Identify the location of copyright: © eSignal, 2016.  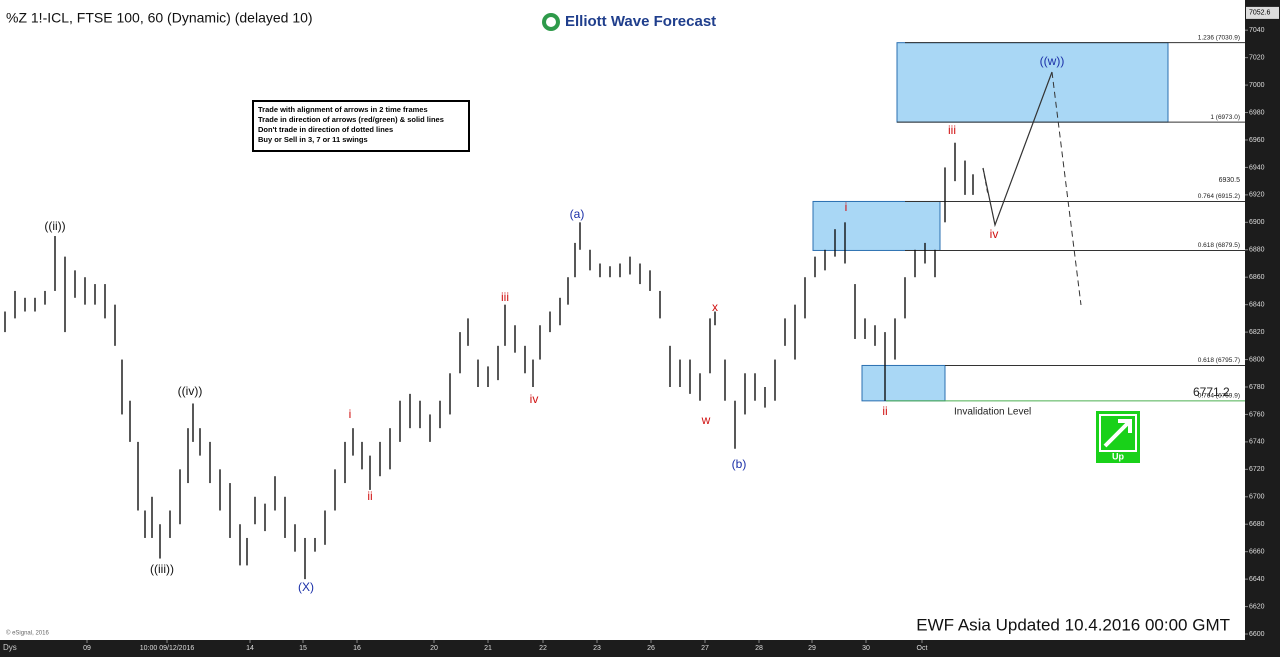
(27, 633).